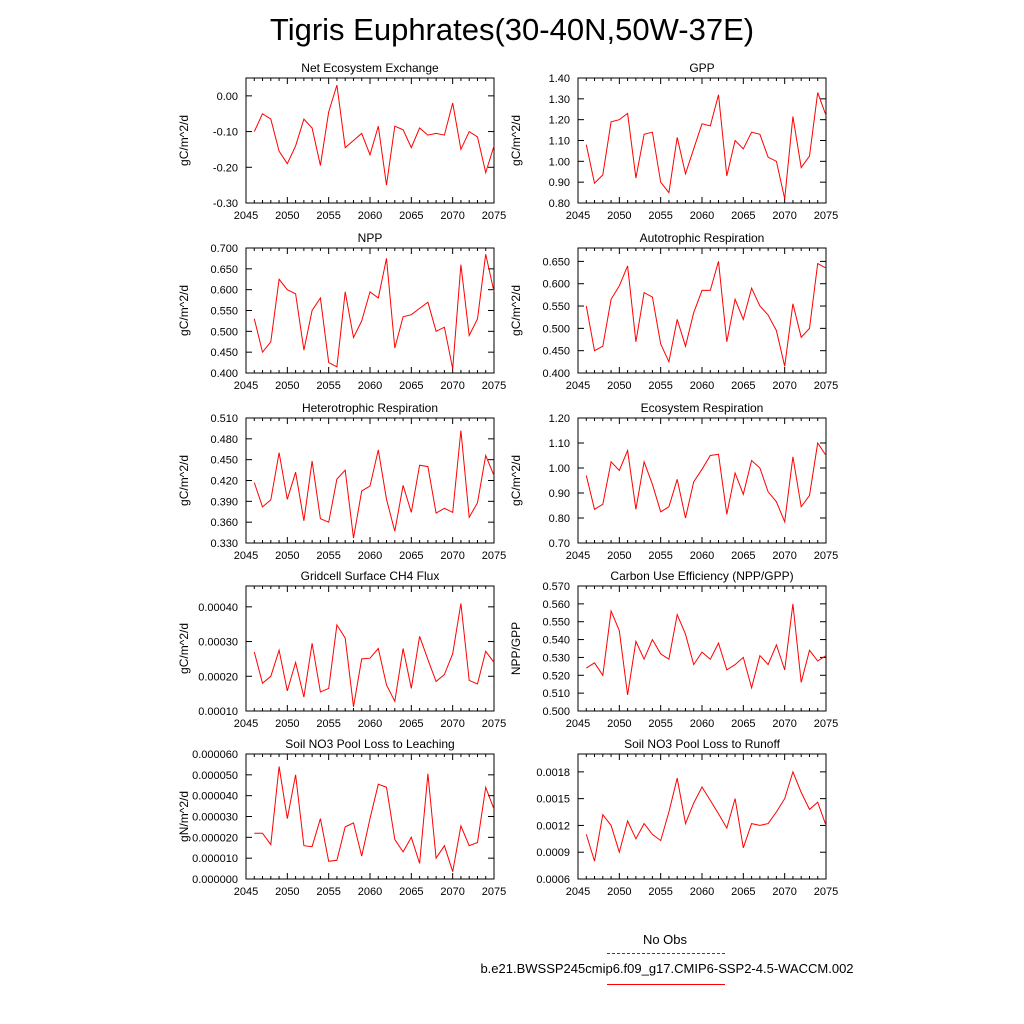  I want to click on y-axis-label: gN/m^2/d, so click(184, 816).